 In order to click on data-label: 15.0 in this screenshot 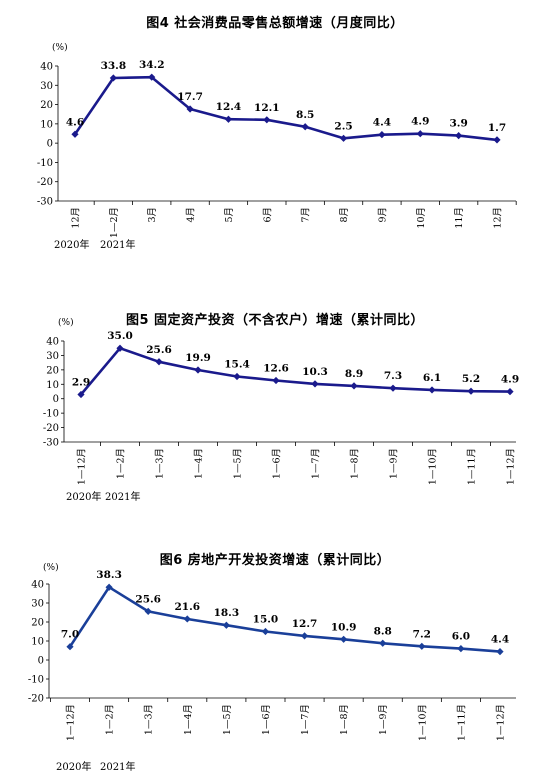, I will do `click(266, 620)`.